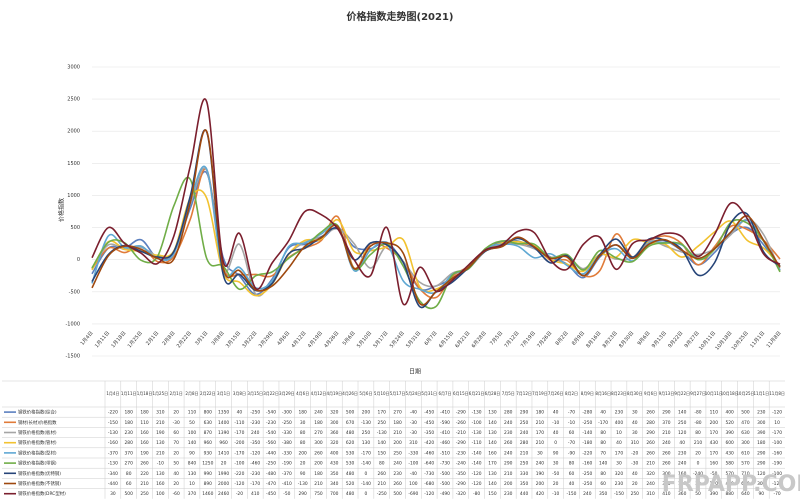  I want to click on table-cell: 90, so click(556, 453).